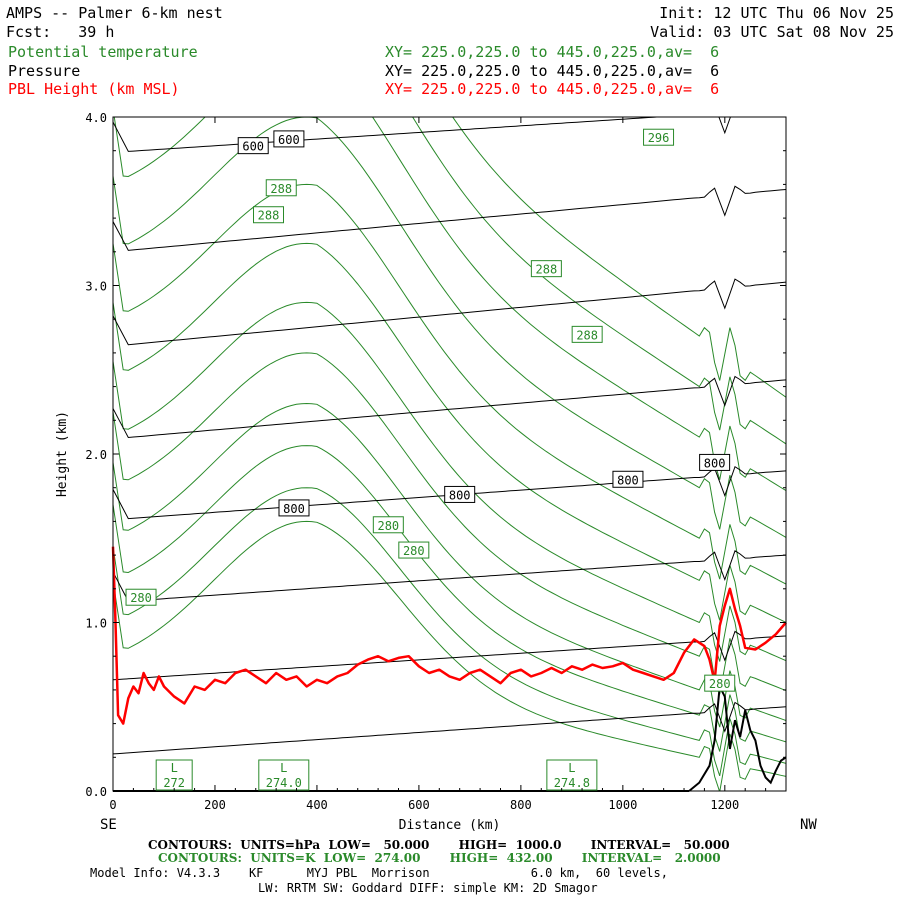  I want to click on forecast-hour: Fcst: 39 h, so click(60, 32).